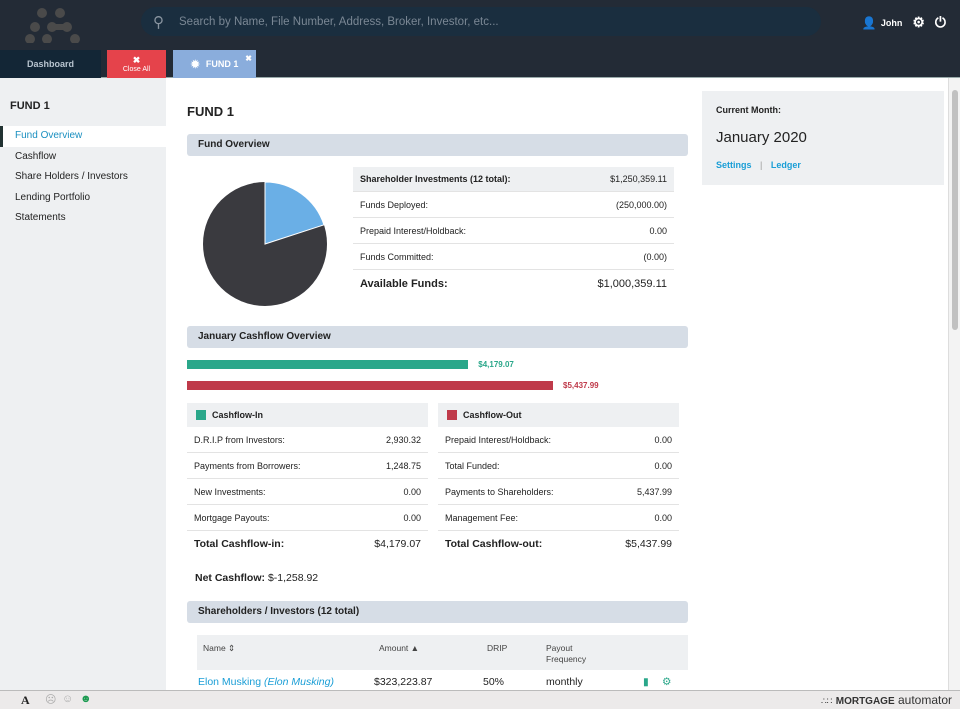  I want to click on close-all-button: ✖ Close All, so click(136, 64).